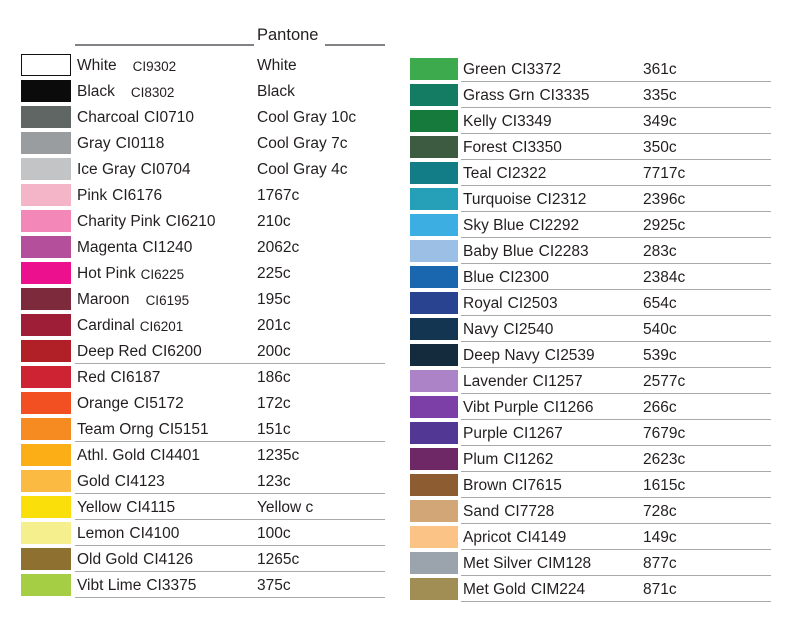  Describe the element at coordinates (274, 429) in the screenshot. I see `pantone-code: 151c` at that location.